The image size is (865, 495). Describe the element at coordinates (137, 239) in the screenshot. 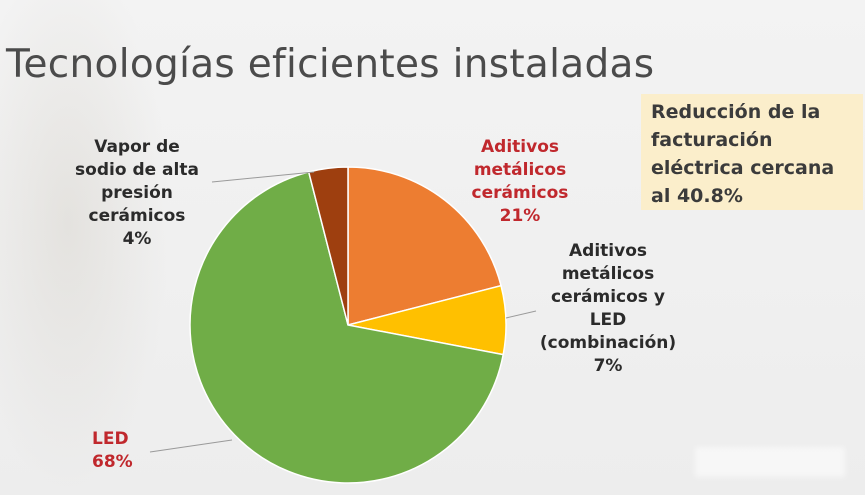

I see `slice-pct: 4%` at that location.